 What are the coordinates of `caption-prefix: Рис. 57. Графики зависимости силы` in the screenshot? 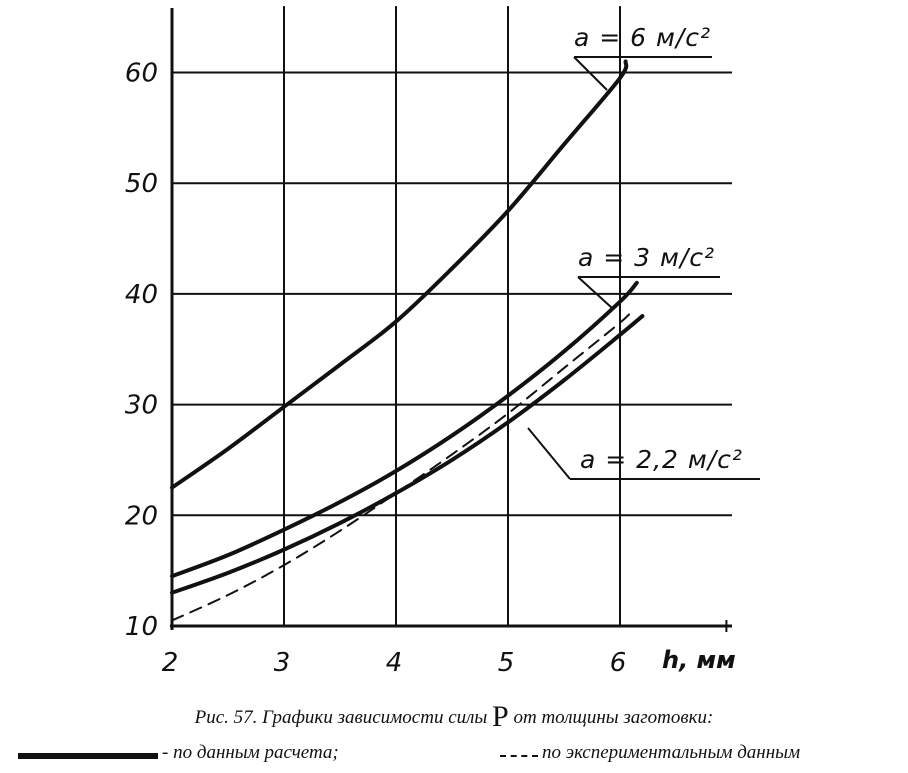 It's located at (343, 717).